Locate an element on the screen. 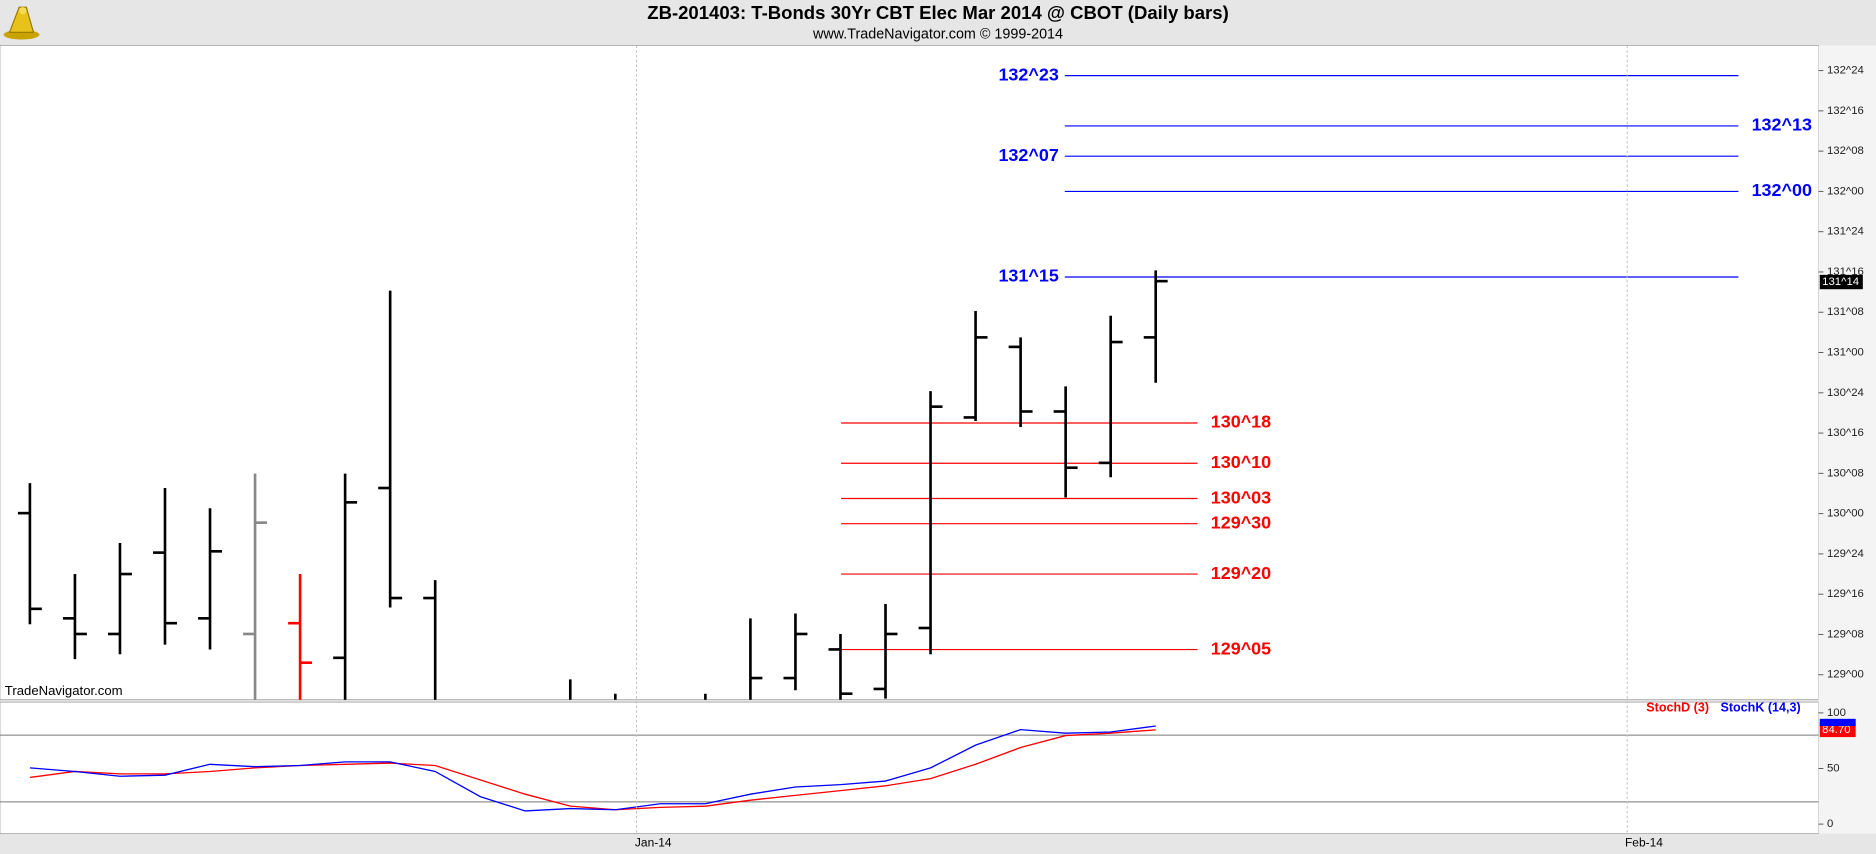 The width and height of the screenshot is (1876, 854). y-tick-label: 131^00 is located at coordinates (1845, 353).